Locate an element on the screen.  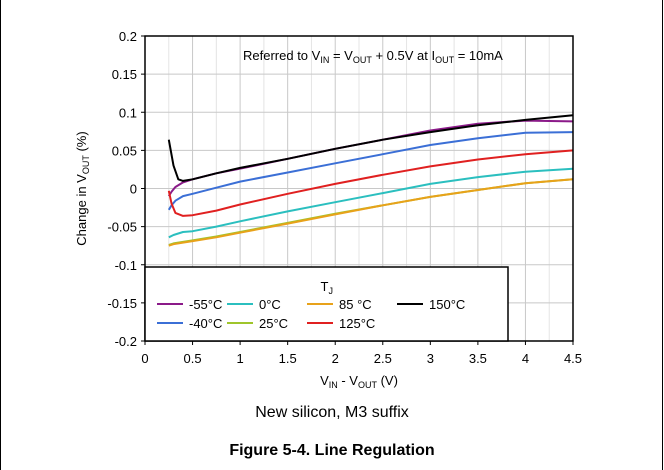
legend-label: 0°C is located at coordinates (270, 304).